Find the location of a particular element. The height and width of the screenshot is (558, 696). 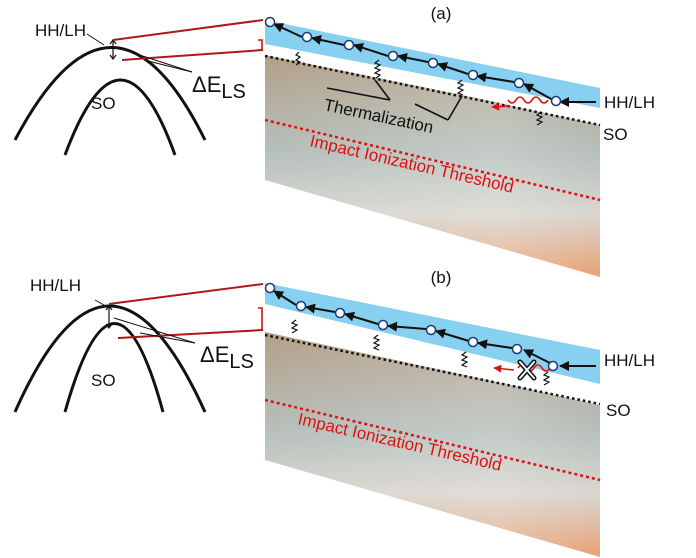

panel-label: (a) is located at coordinates (441, 13).